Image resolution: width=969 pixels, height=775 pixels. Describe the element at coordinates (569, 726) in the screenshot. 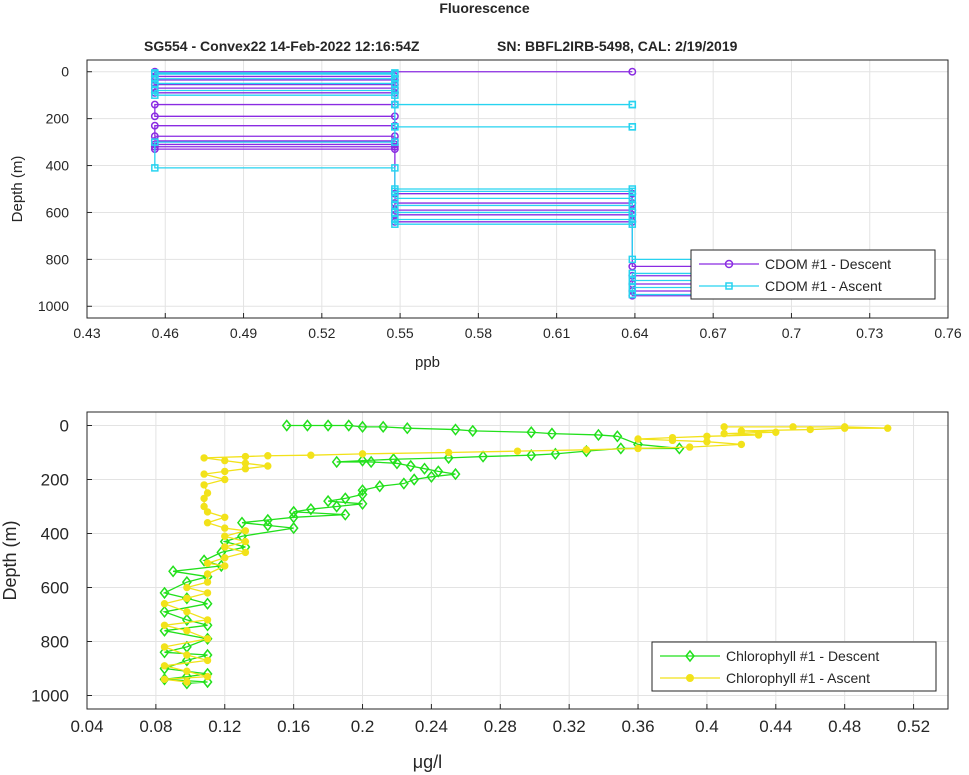

I see `x-tick-label: 0.32` at that location.